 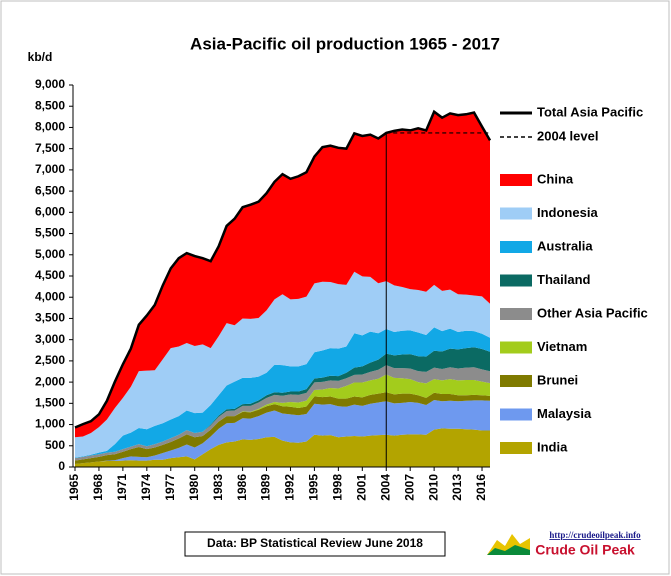 I want to click on y-tick-label: 2,500, so click(x=50, y=360).